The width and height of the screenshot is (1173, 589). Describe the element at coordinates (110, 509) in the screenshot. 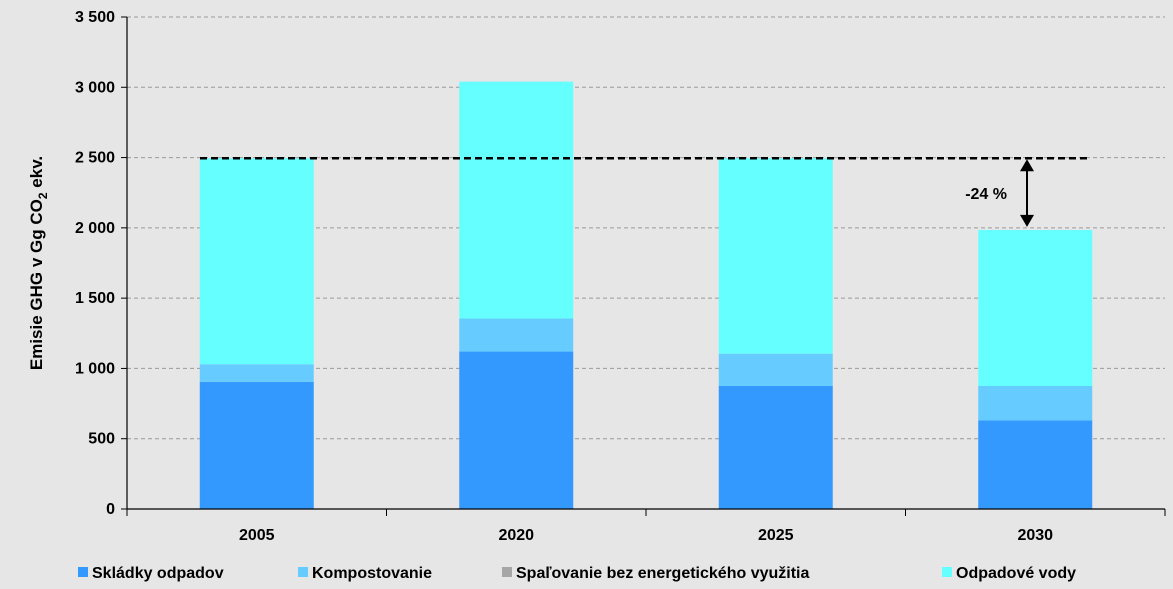

I see `y-tick-label: 0` at that location.